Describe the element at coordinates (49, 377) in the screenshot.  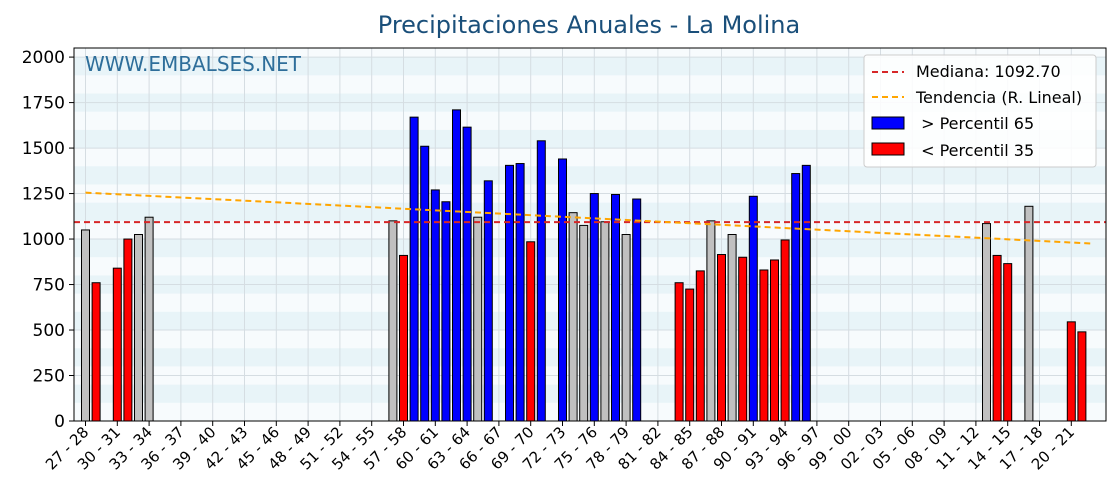
I see `y-tick-label: 250` at that location.